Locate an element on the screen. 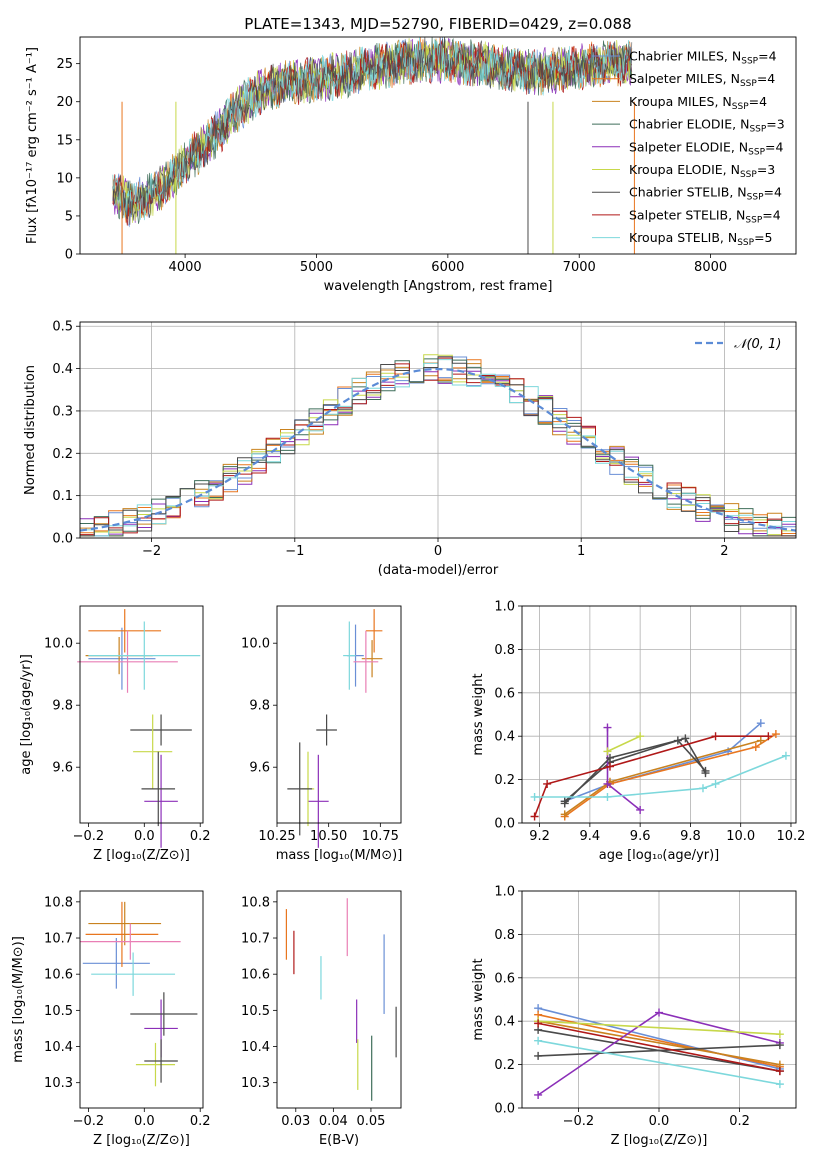  weight_vs_age-xtick-label: 9.2 is located at coordinates (539, 836).